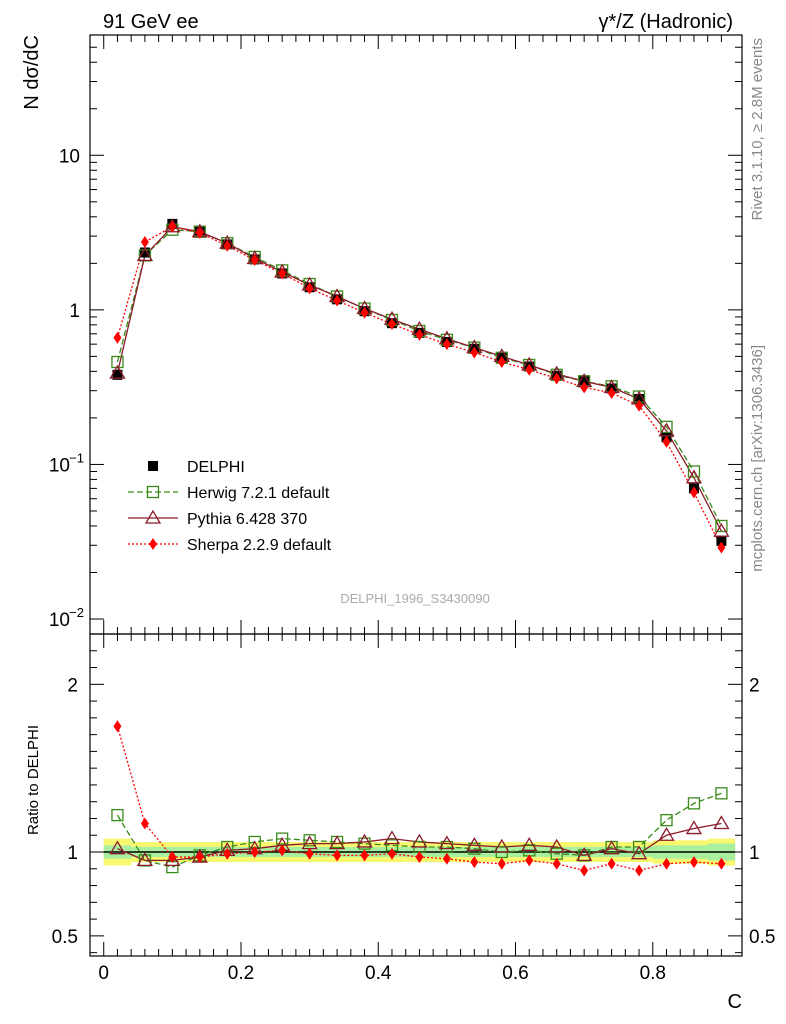 This screenshot has width=786, height=1024. What do you see at coordinates (65, 937) in the screenshot?
I see `ratio-y-tick-label-left: 0.5` at bounding box center [65, 937].